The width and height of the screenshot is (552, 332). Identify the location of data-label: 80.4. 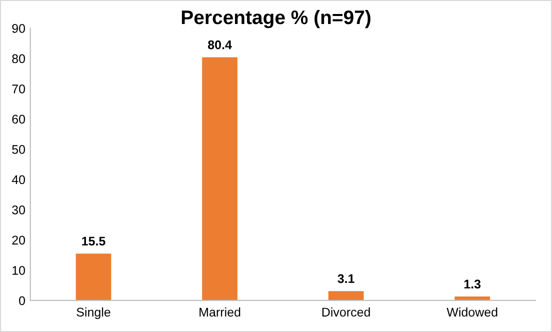
(220, 45).